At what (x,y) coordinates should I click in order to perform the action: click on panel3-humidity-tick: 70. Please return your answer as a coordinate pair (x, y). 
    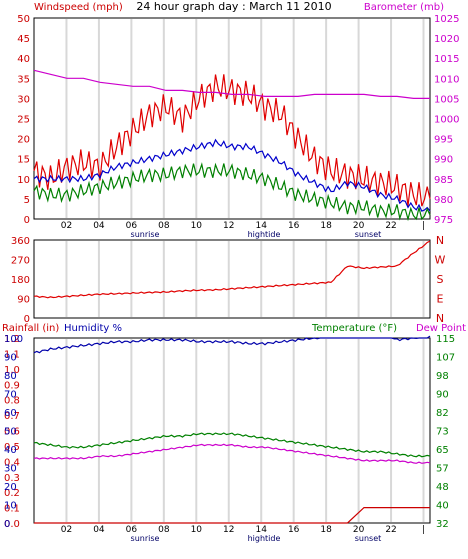
    Looking at the image, I should click on (10, 395).